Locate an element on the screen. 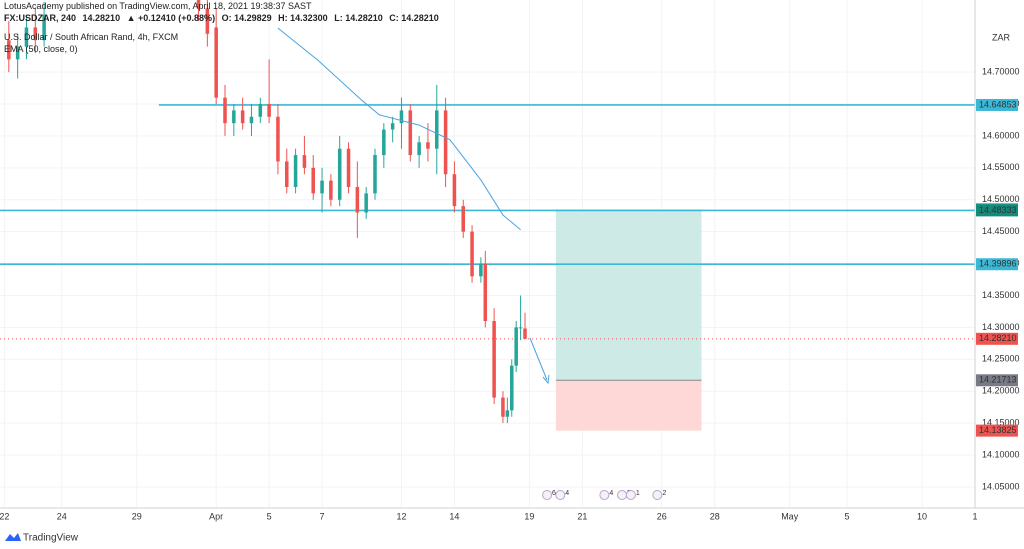 Image resolution: width=1024 pixels, height=549 pixels. low: L: 14.28210 is located at coordinates (358, 18).